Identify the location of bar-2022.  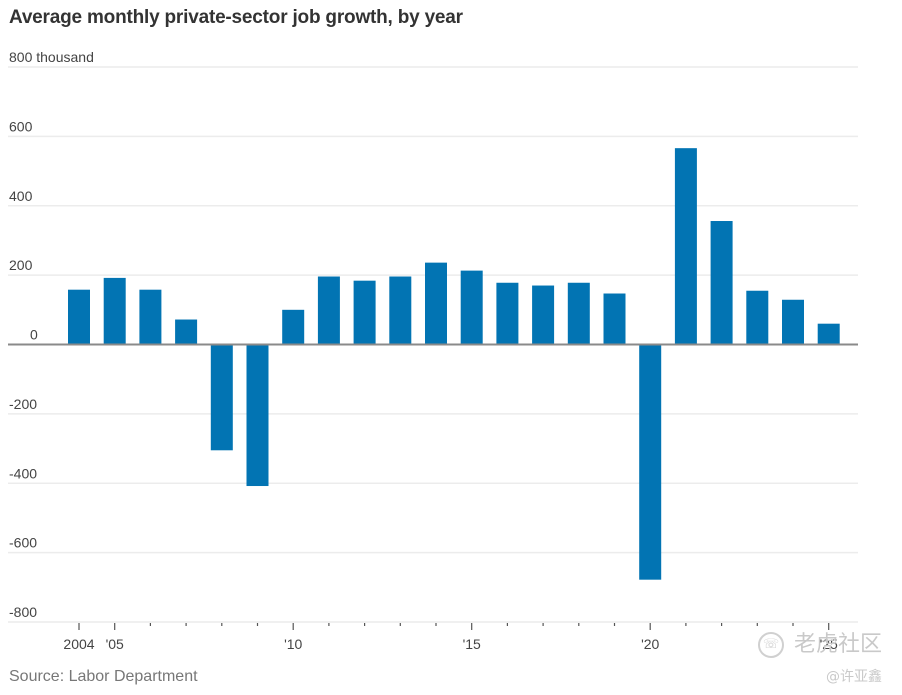
(721, 283).